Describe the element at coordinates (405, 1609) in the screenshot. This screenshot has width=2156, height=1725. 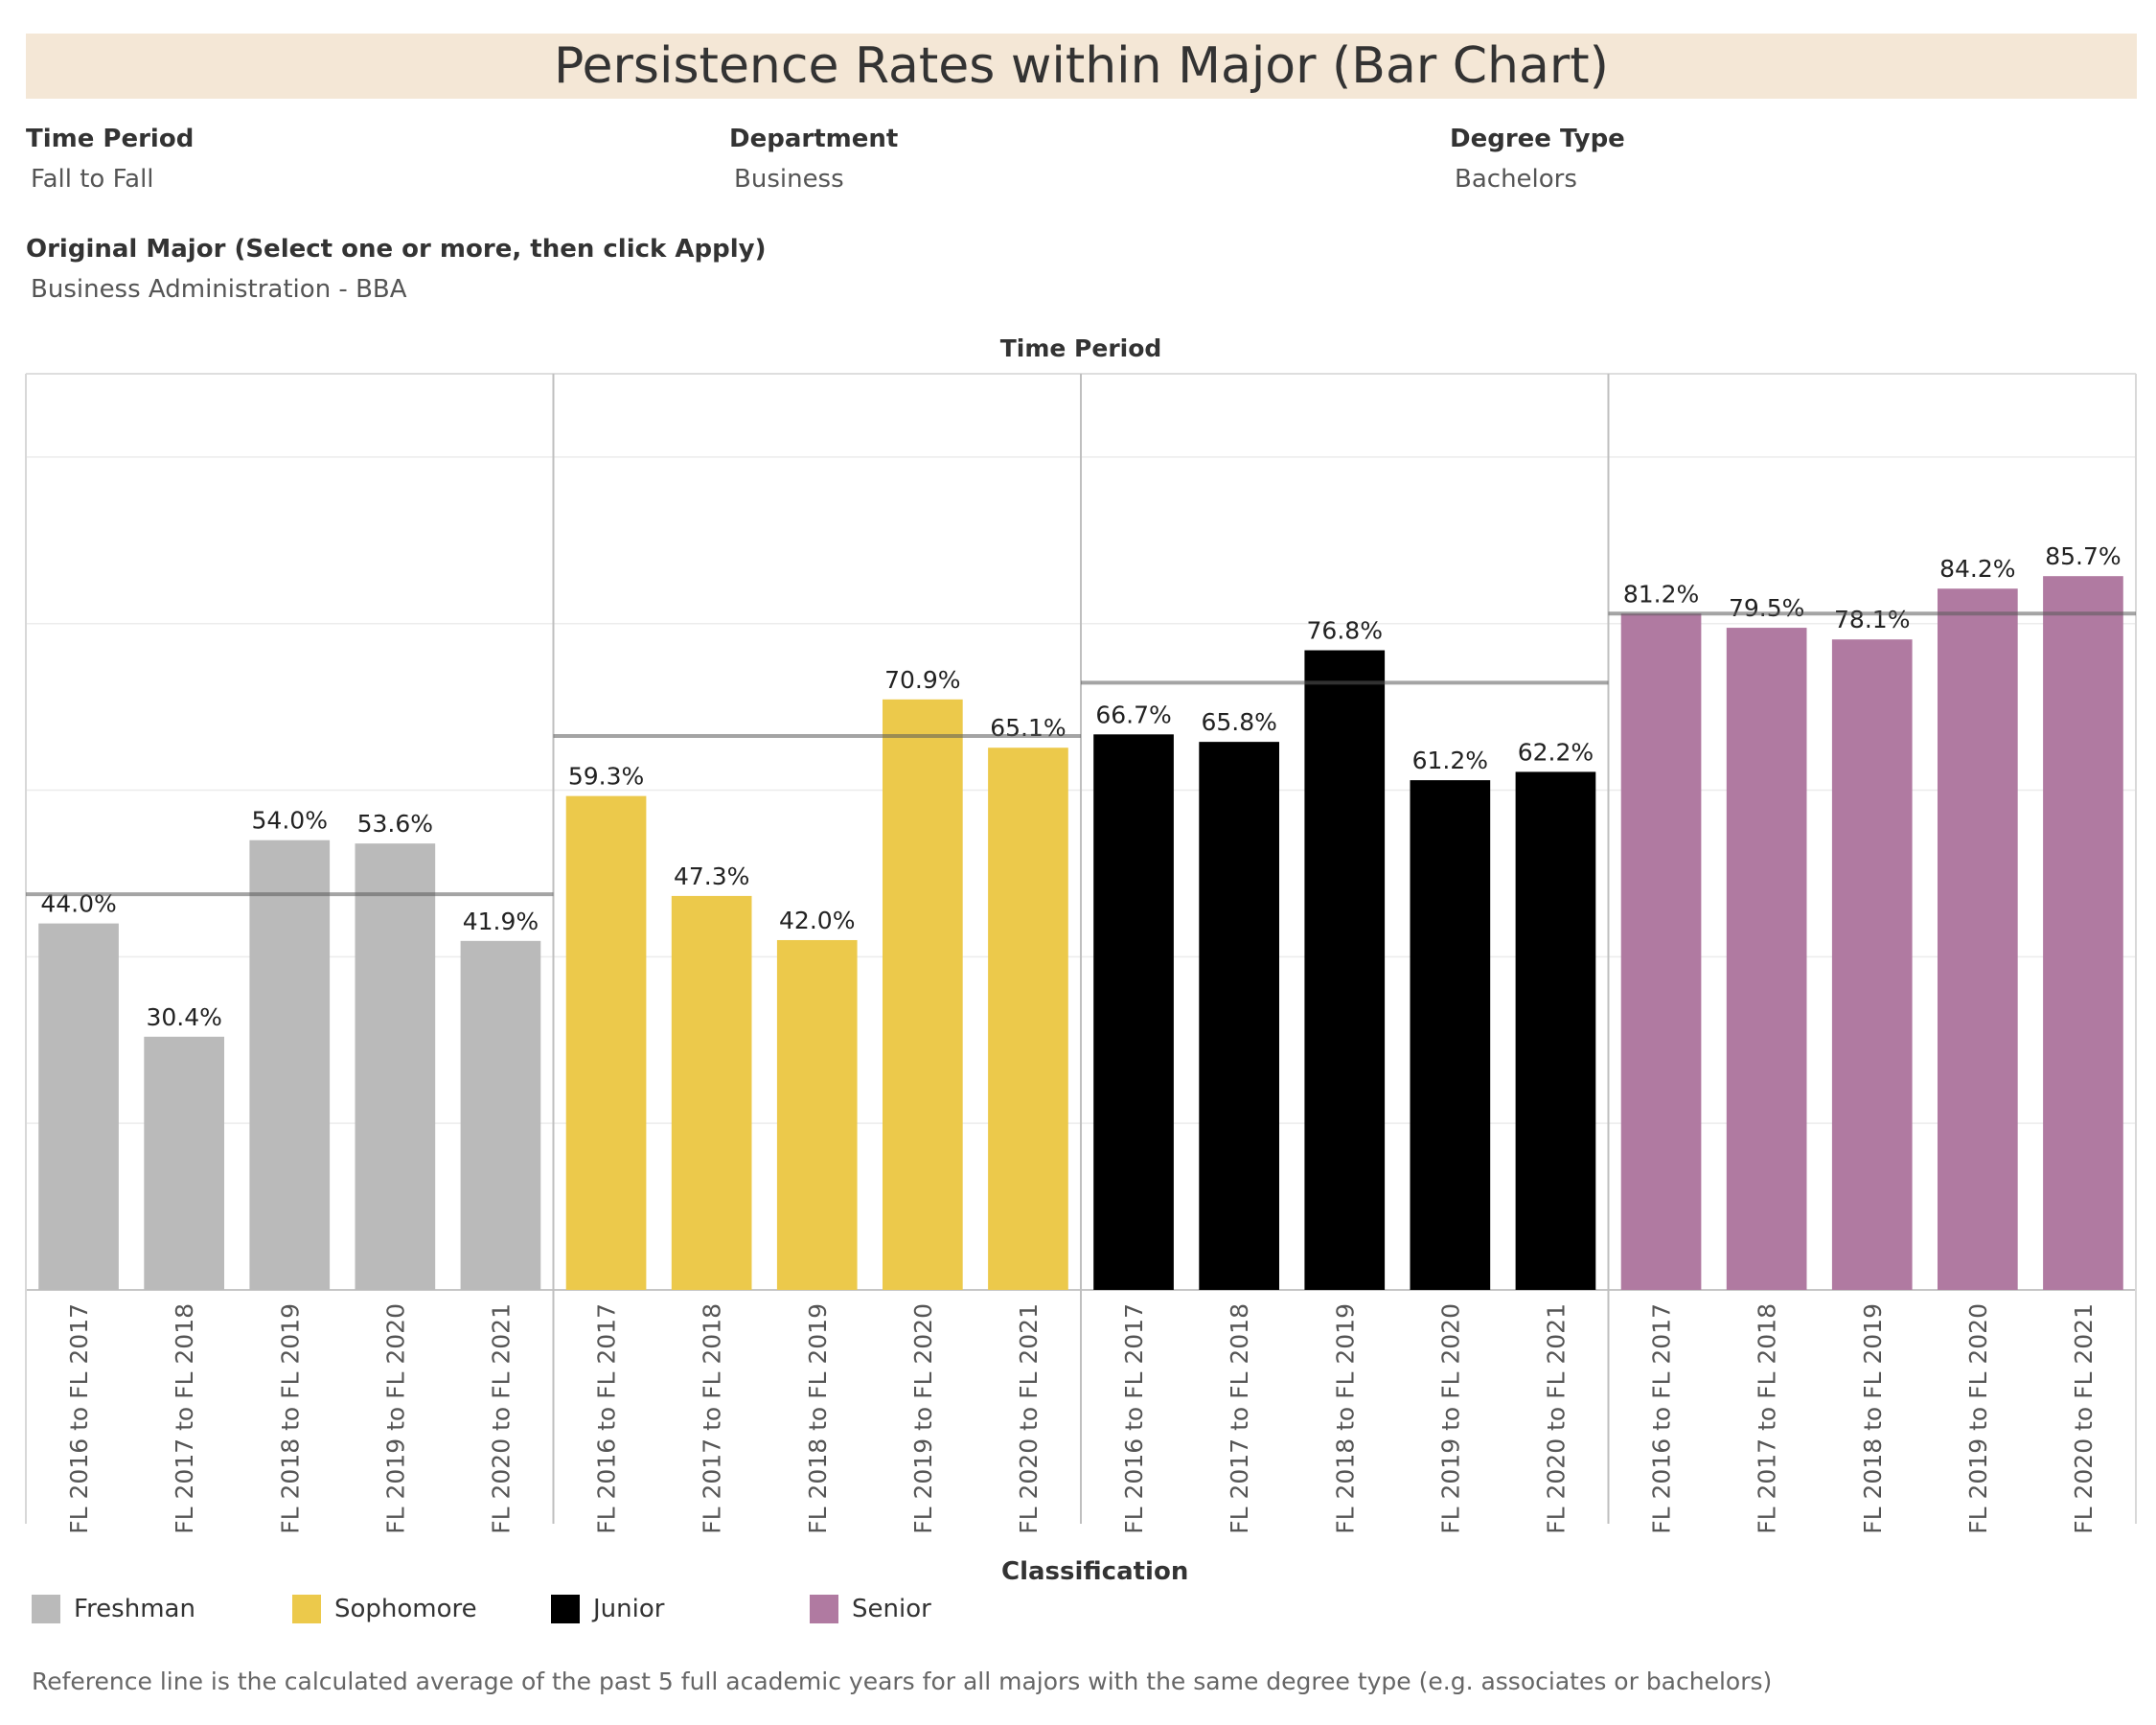
I see `legend-label: Sophomore` at that location.